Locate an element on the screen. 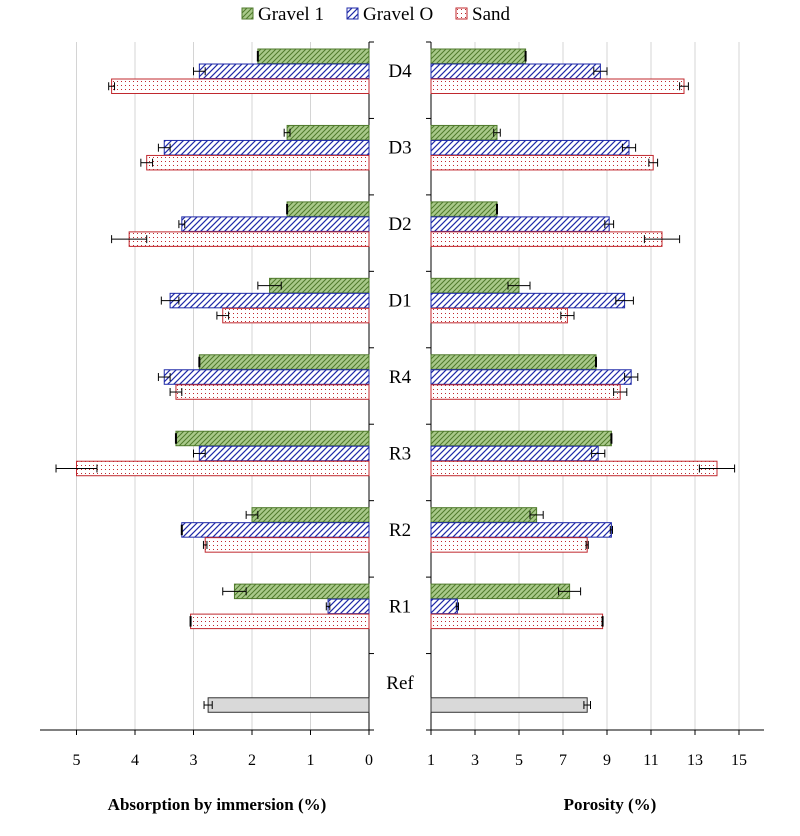 The width and height of the screenshot is (800, 836). absorption-bar-gravel-o-r3 is located at coordinates (284, 453).